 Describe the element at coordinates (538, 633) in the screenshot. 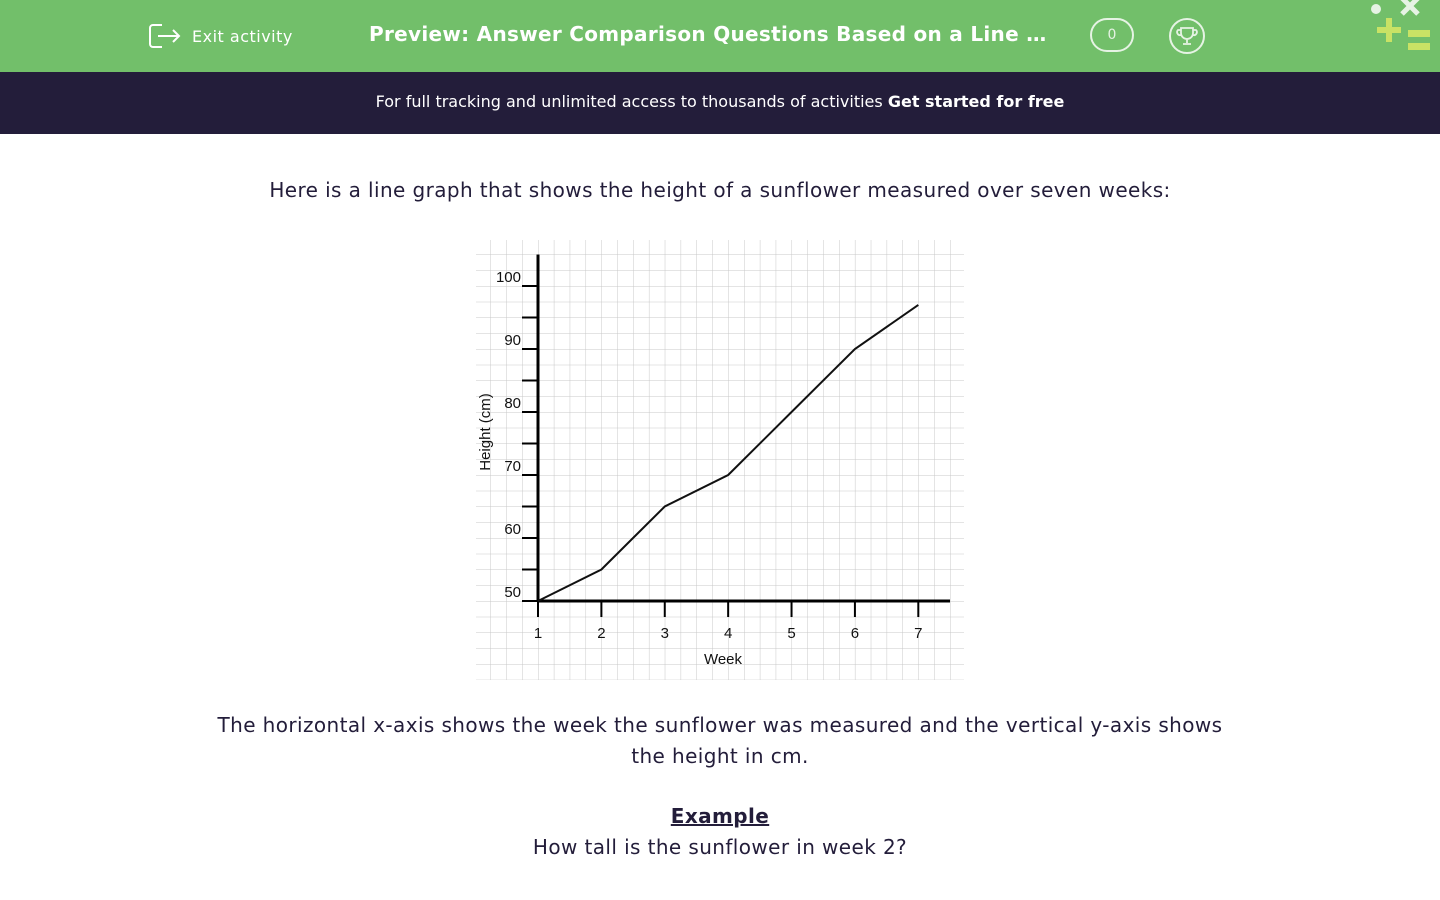

I see `x-tick-label: 1` at that location.